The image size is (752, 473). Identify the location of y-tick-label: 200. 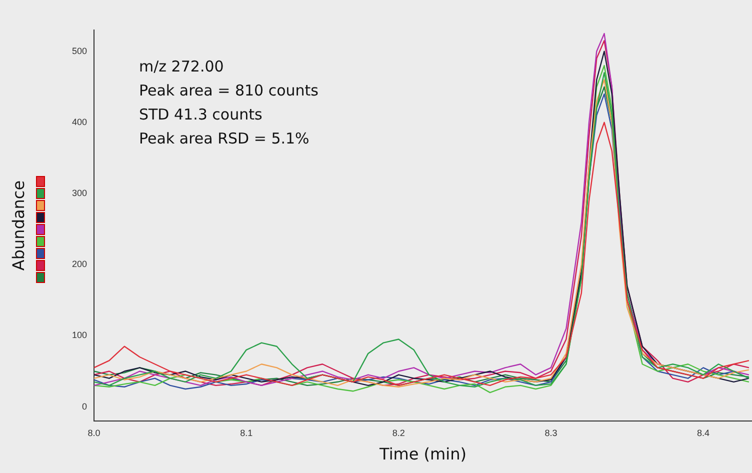
(79, 264).